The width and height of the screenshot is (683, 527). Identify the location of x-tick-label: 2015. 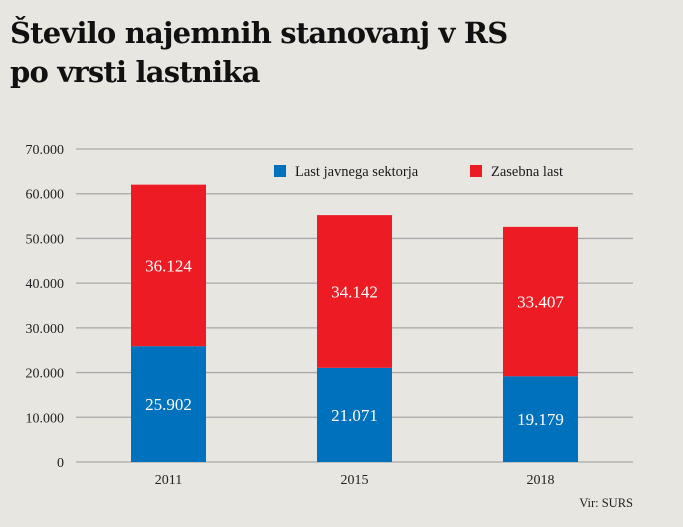
(355, 480).